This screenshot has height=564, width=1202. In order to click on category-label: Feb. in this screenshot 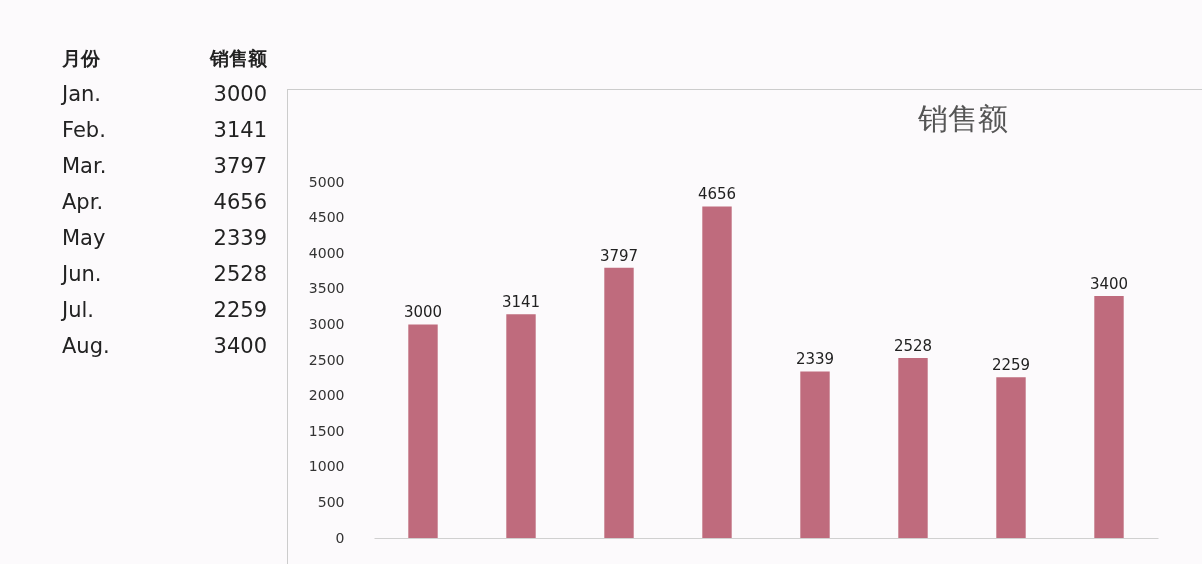, I will do `click(84, 130)`.